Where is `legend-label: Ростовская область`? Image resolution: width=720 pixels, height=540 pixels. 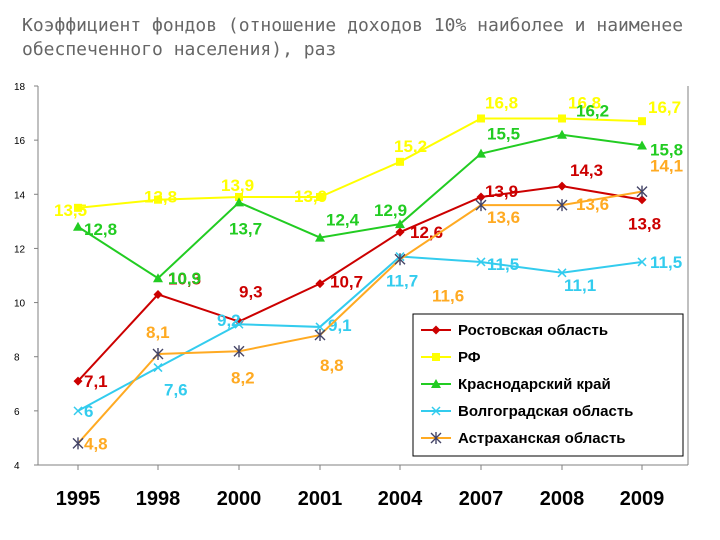
legend-label: Ростовская область is located at coordinates (533, 330).